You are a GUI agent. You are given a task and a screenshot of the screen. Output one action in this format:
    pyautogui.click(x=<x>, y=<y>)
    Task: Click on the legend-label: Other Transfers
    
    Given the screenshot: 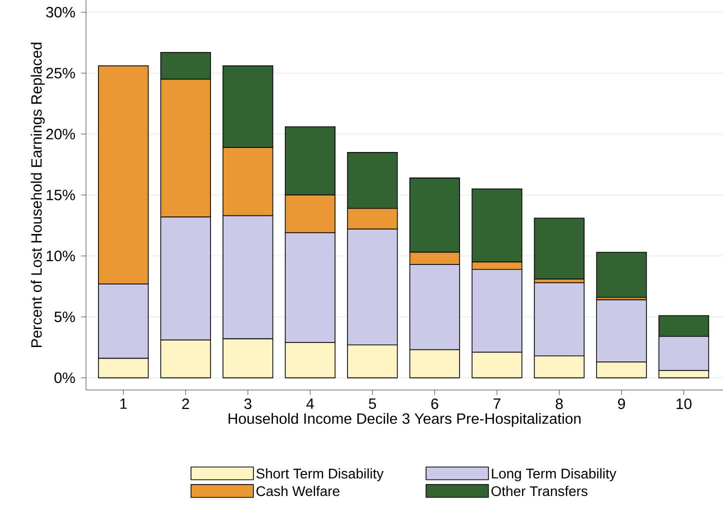 What is the action you would take?
    pyautogui.click(x=539, y=491)
    